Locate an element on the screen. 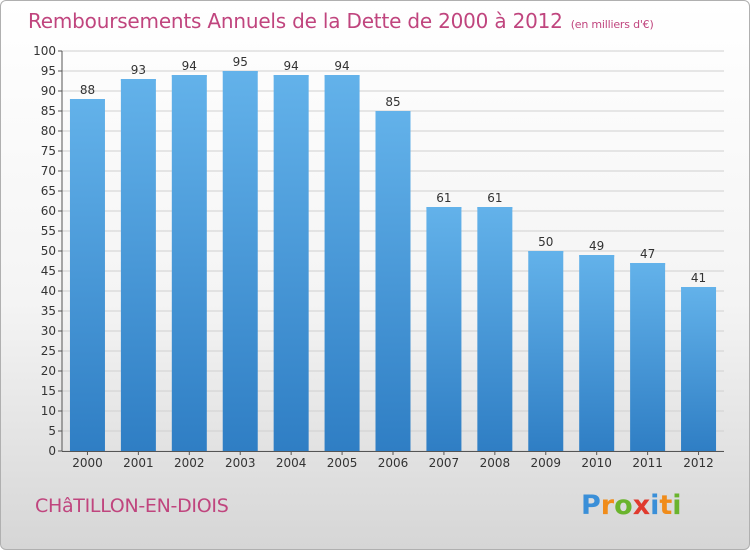 The image size is (750, 550). proxiti-logo: Proxiti is located at coordinates (631, 505).